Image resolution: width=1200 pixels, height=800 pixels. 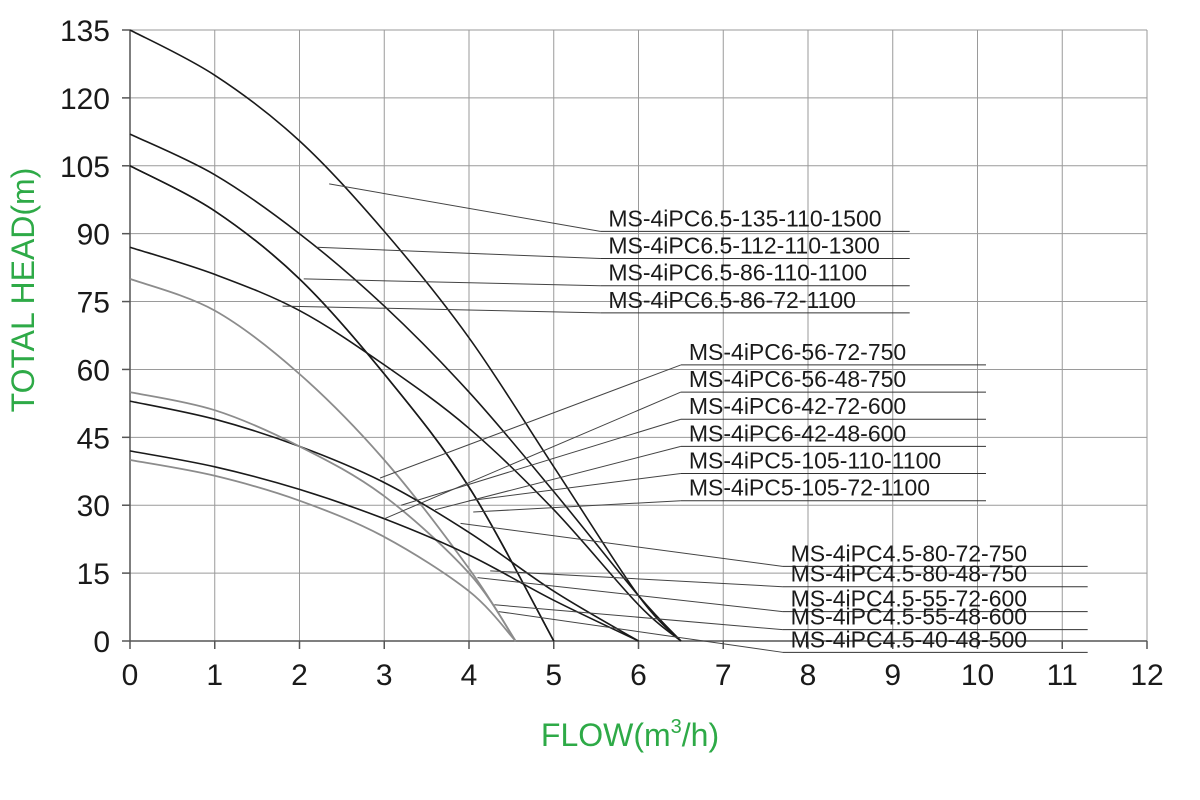 What do you see at coordinates (797, 406) in the screenshot?
I see `leader-label-7: MS-4iPC6-42-72-600` at bounding box center [797, 406].